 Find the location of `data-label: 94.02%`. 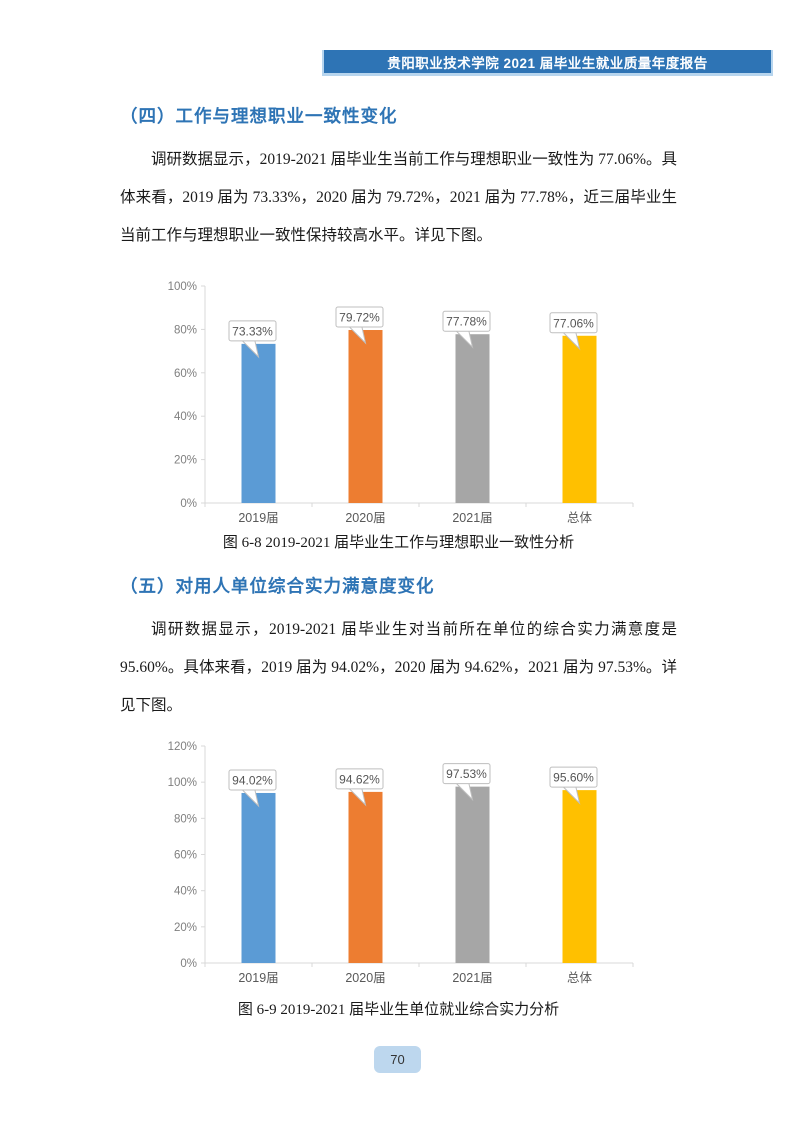

data-label: 94.02% is located at coordinates (252, 780).